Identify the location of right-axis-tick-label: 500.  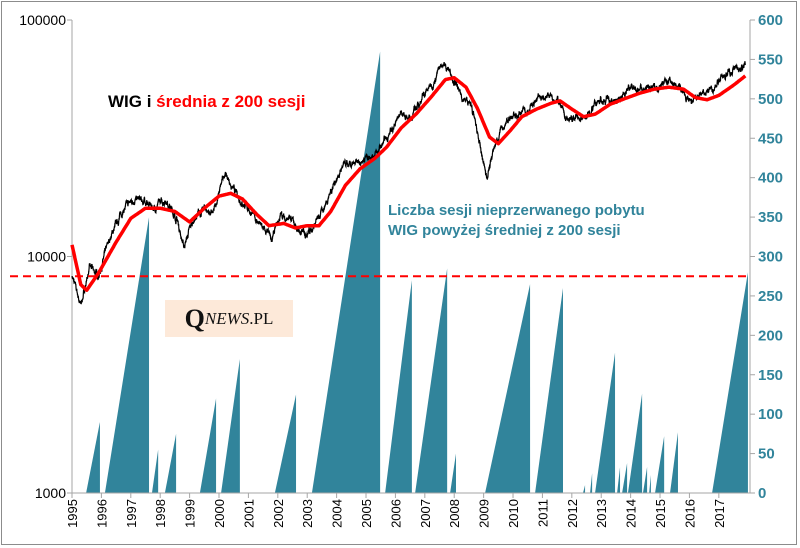
(770, 99).